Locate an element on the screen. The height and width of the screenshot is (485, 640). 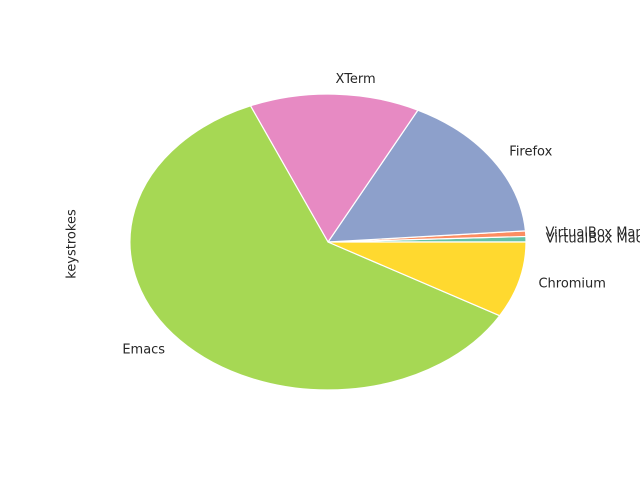
pie-label-5: Chromium is located at coordinates (572, 283).